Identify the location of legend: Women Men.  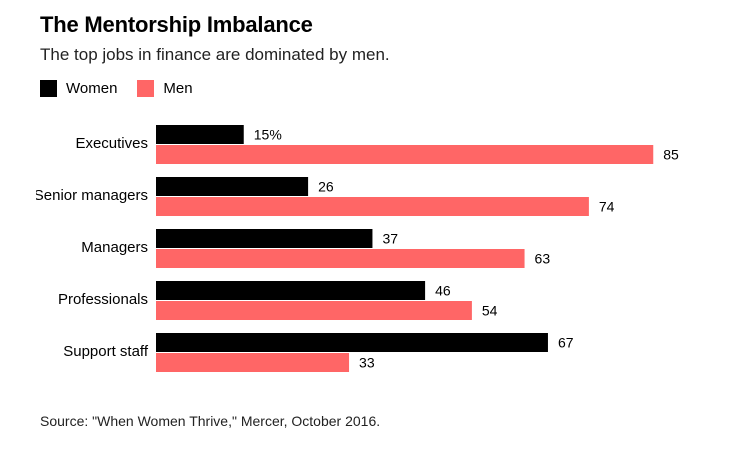
(126, 88).